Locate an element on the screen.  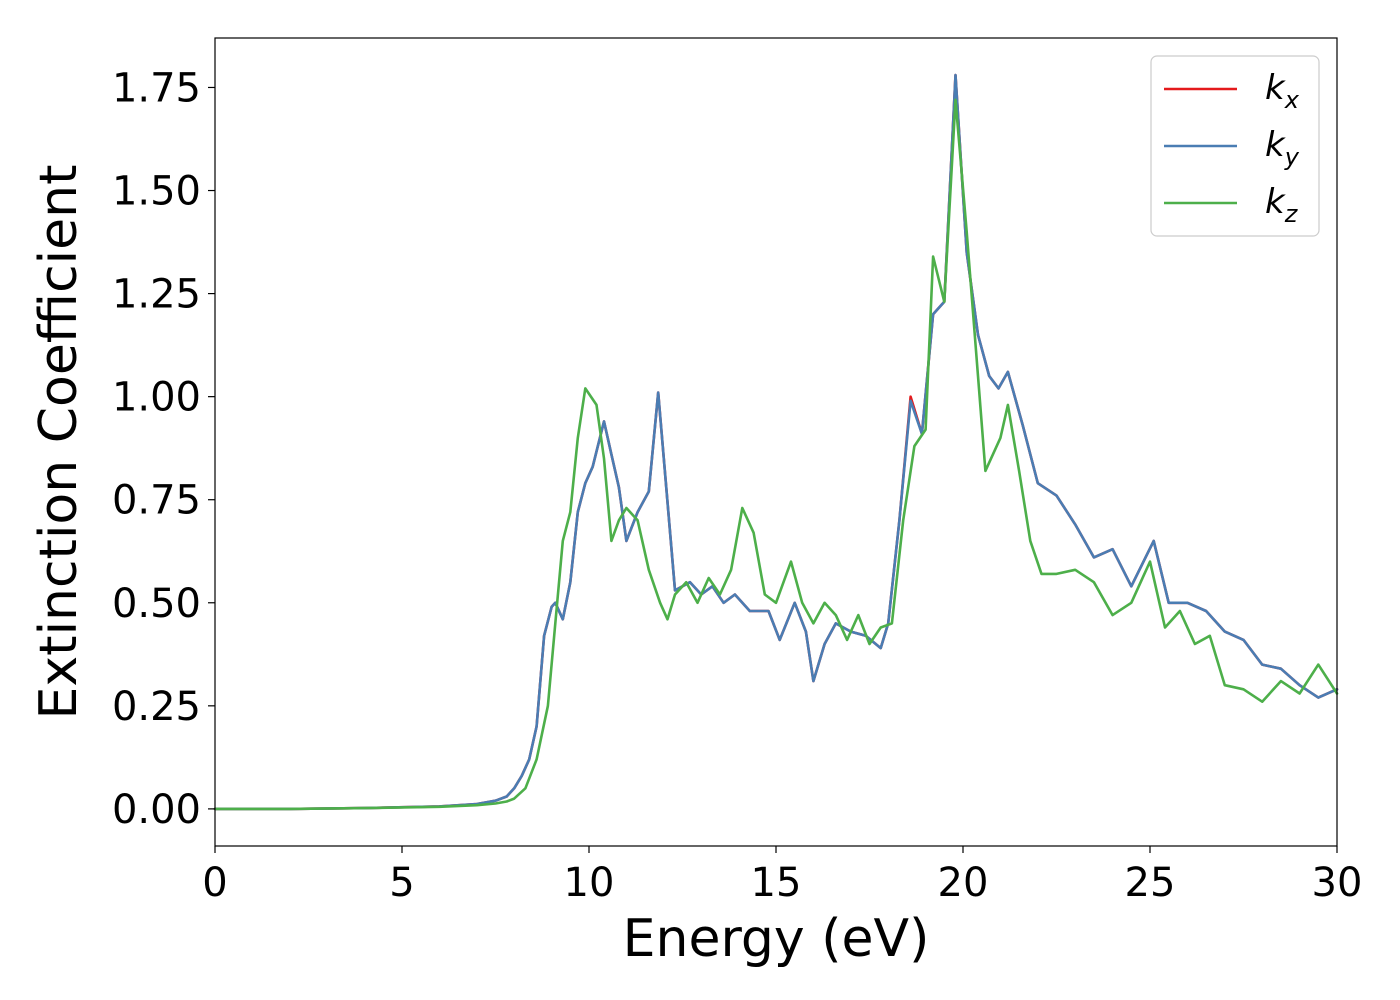
y-tick-label: 0.25 is located at coordinates (156, 707).